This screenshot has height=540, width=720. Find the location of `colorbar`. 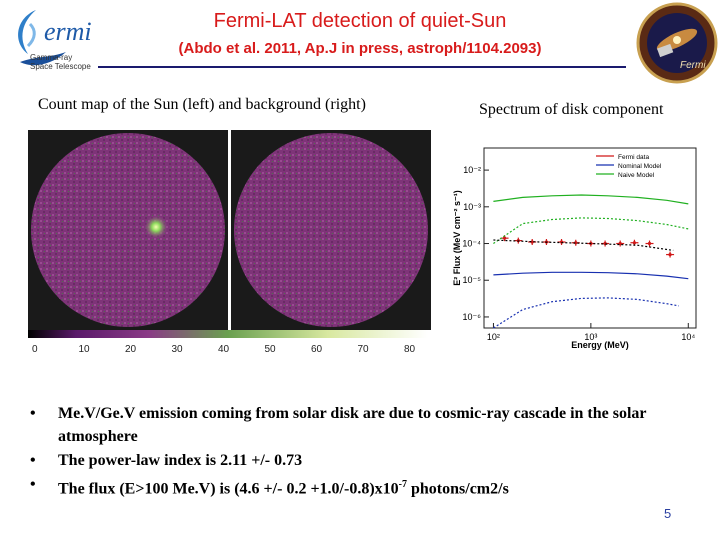

colorbar is located at coordinates (228, 334).